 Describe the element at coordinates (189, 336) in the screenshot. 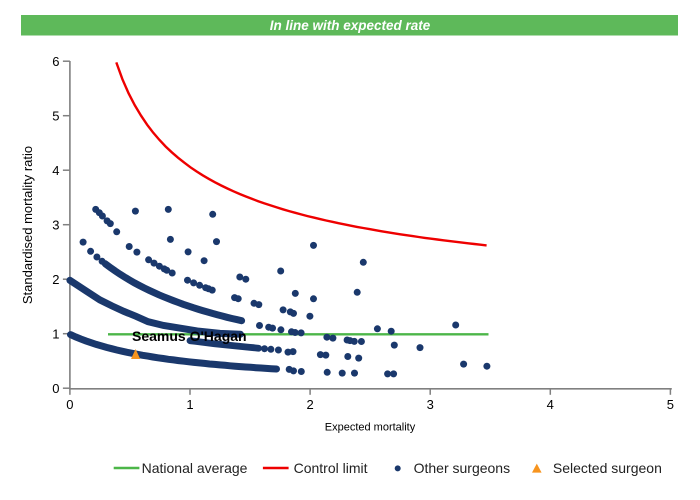

I see `svg-text: Seamus O'Hagan` at that location.